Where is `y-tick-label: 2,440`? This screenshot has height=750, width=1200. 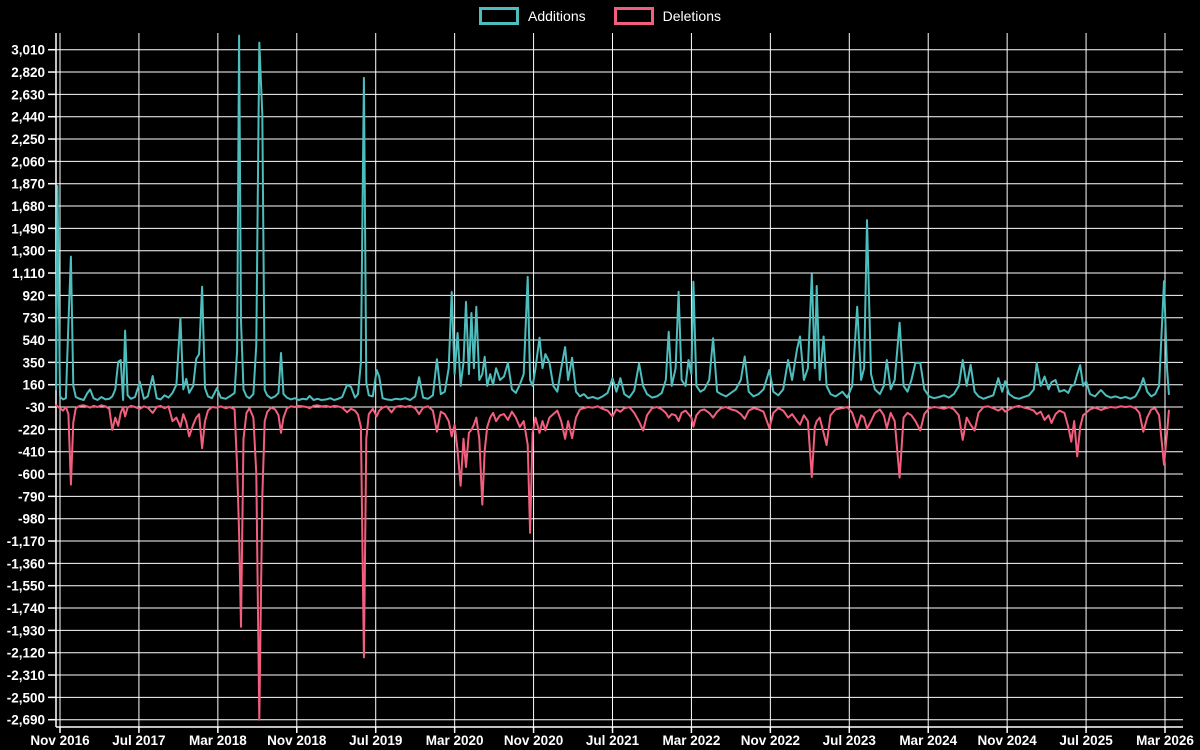
y-tick-label: 2,440 is located at coordinates (28, 117).